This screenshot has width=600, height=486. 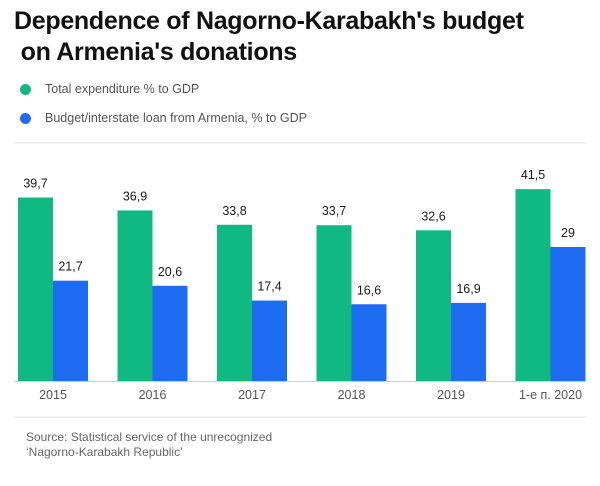 What do you see at coordinates (269, 287) in the screenshot?
I see `data-label: 17,4` at bounding box center [269, 287].